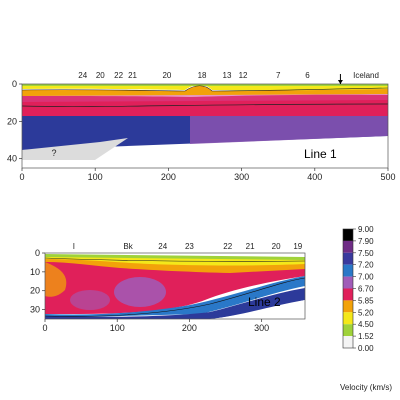 This screenshot has width=400, height=400. I want to click on line2-top-label: 21, so click(250, 246).